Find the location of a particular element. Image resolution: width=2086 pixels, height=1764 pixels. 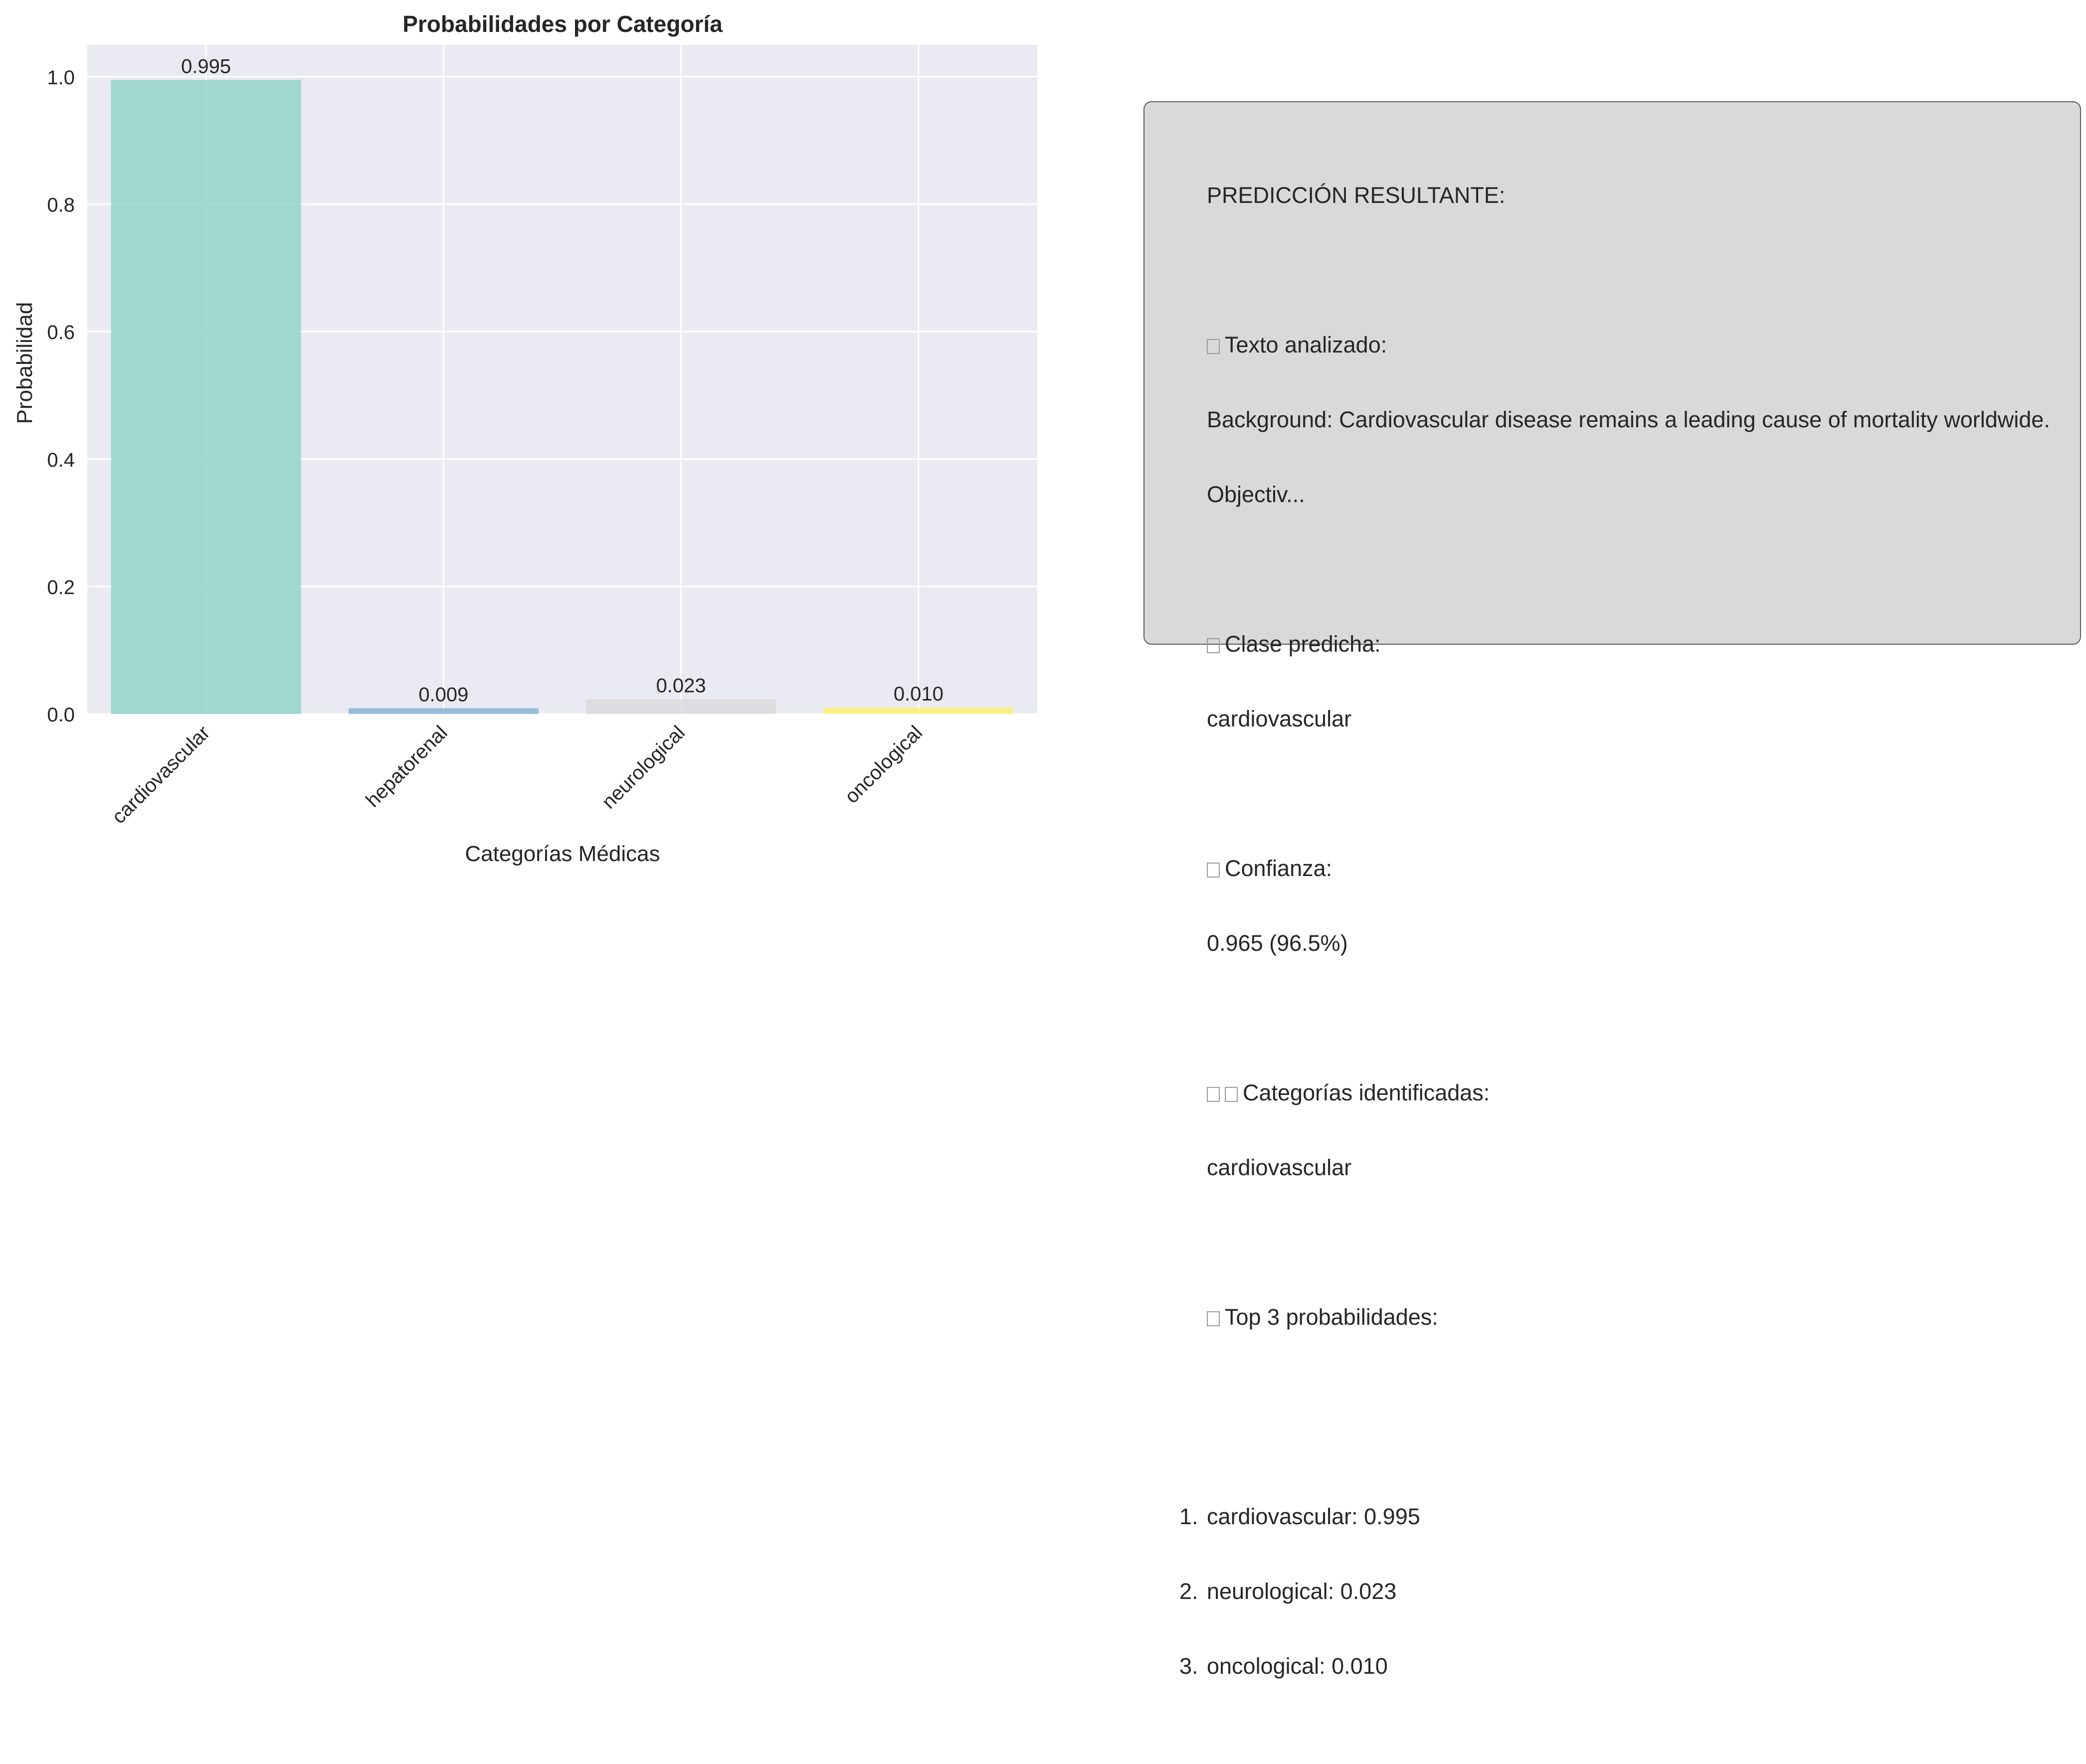

ranking-icon is located at coordinates (1213, 1319).